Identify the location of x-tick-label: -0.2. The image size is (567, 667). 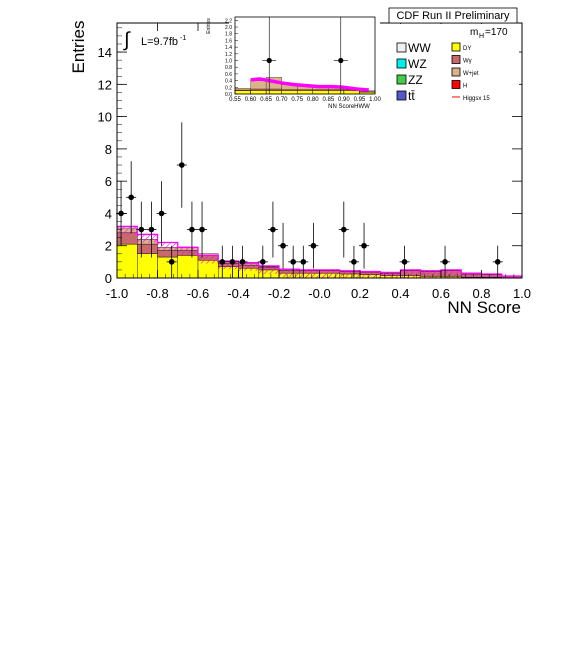
(279, 293).